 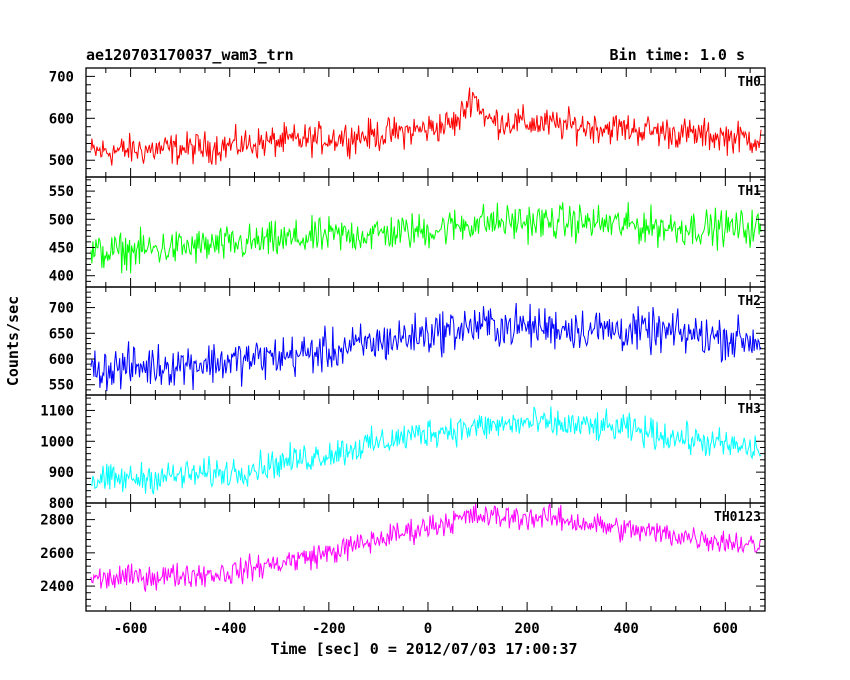 What do you see at coordinates (677, 55) in the screenshot?
I see `bin-time-label: Bin time: 1.0 s` at bounding box center [677, 55].